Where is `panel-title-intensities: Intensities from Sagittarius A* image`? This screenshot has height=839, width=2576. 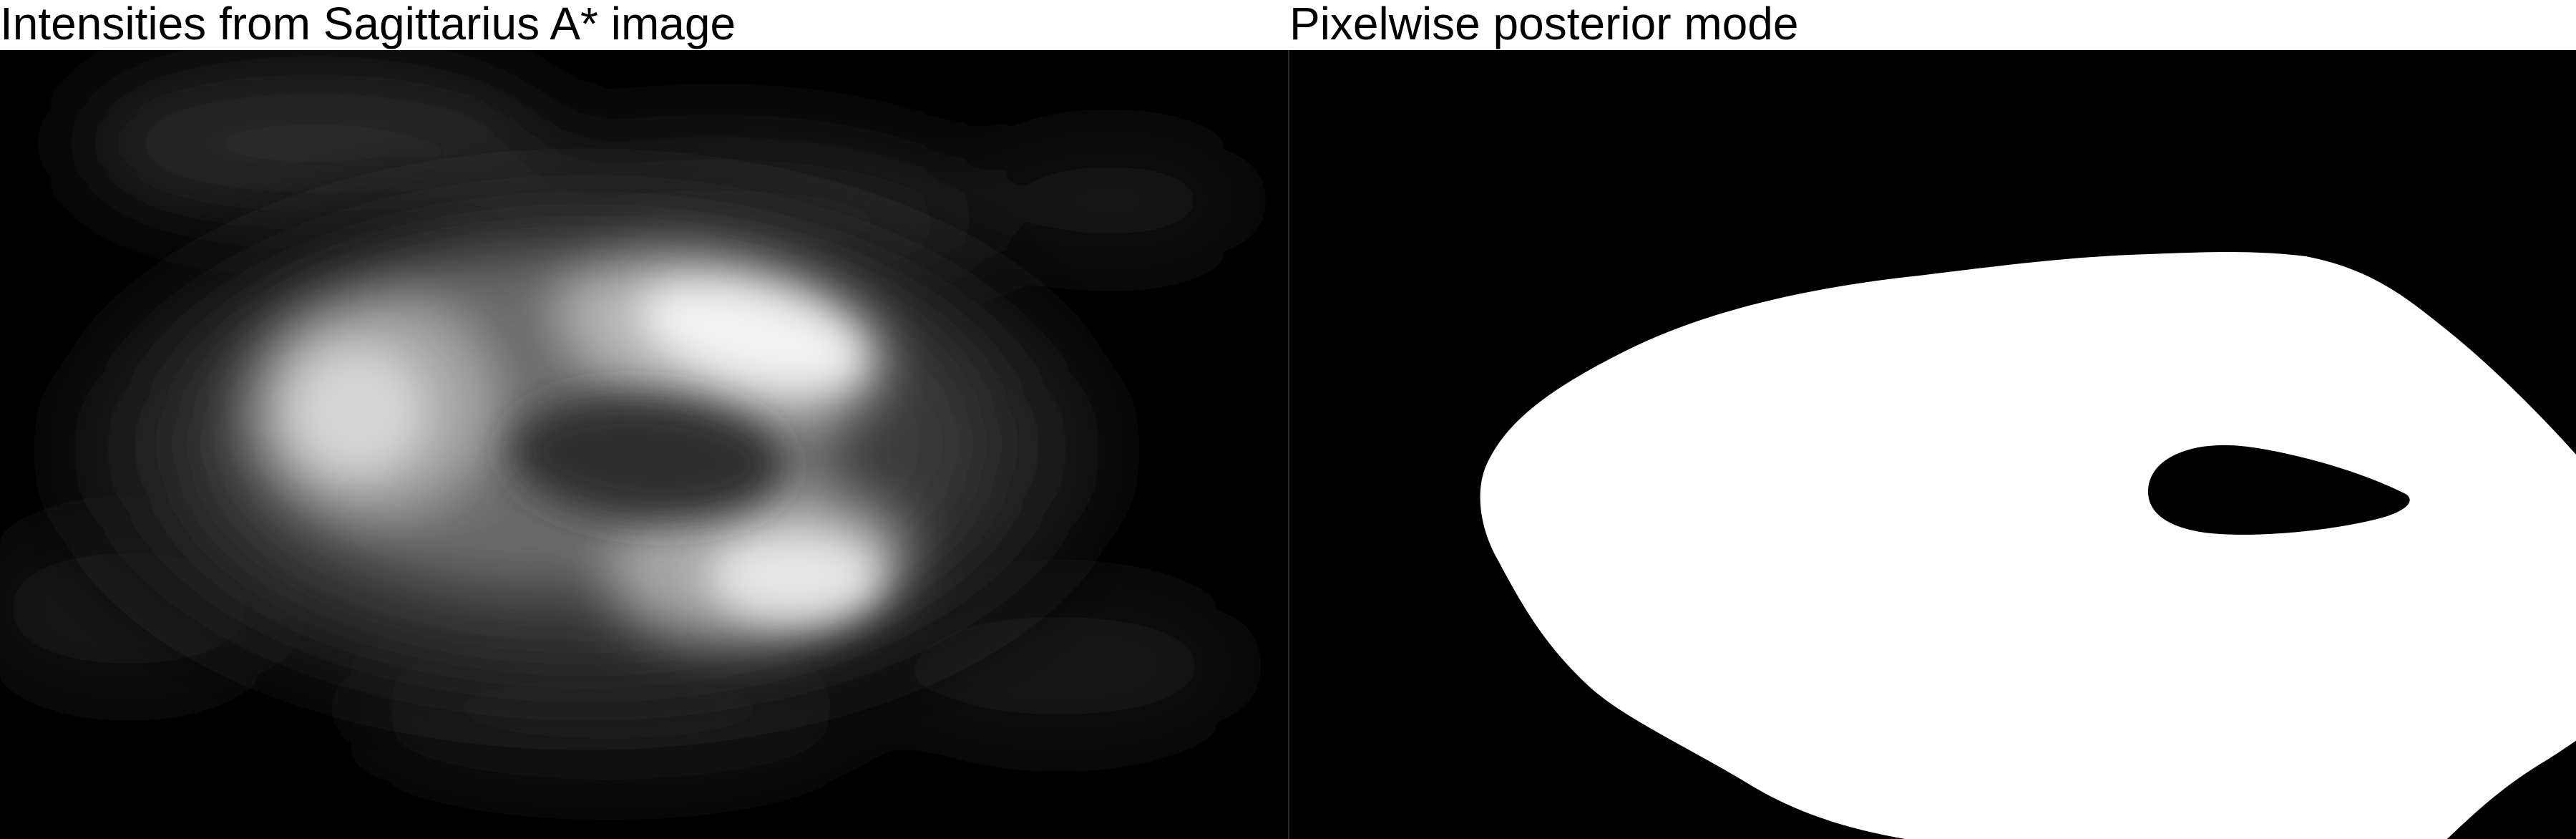 panel-title-intensities: Intensities from Sagittarius A* image is located at coordinates (368, 24).